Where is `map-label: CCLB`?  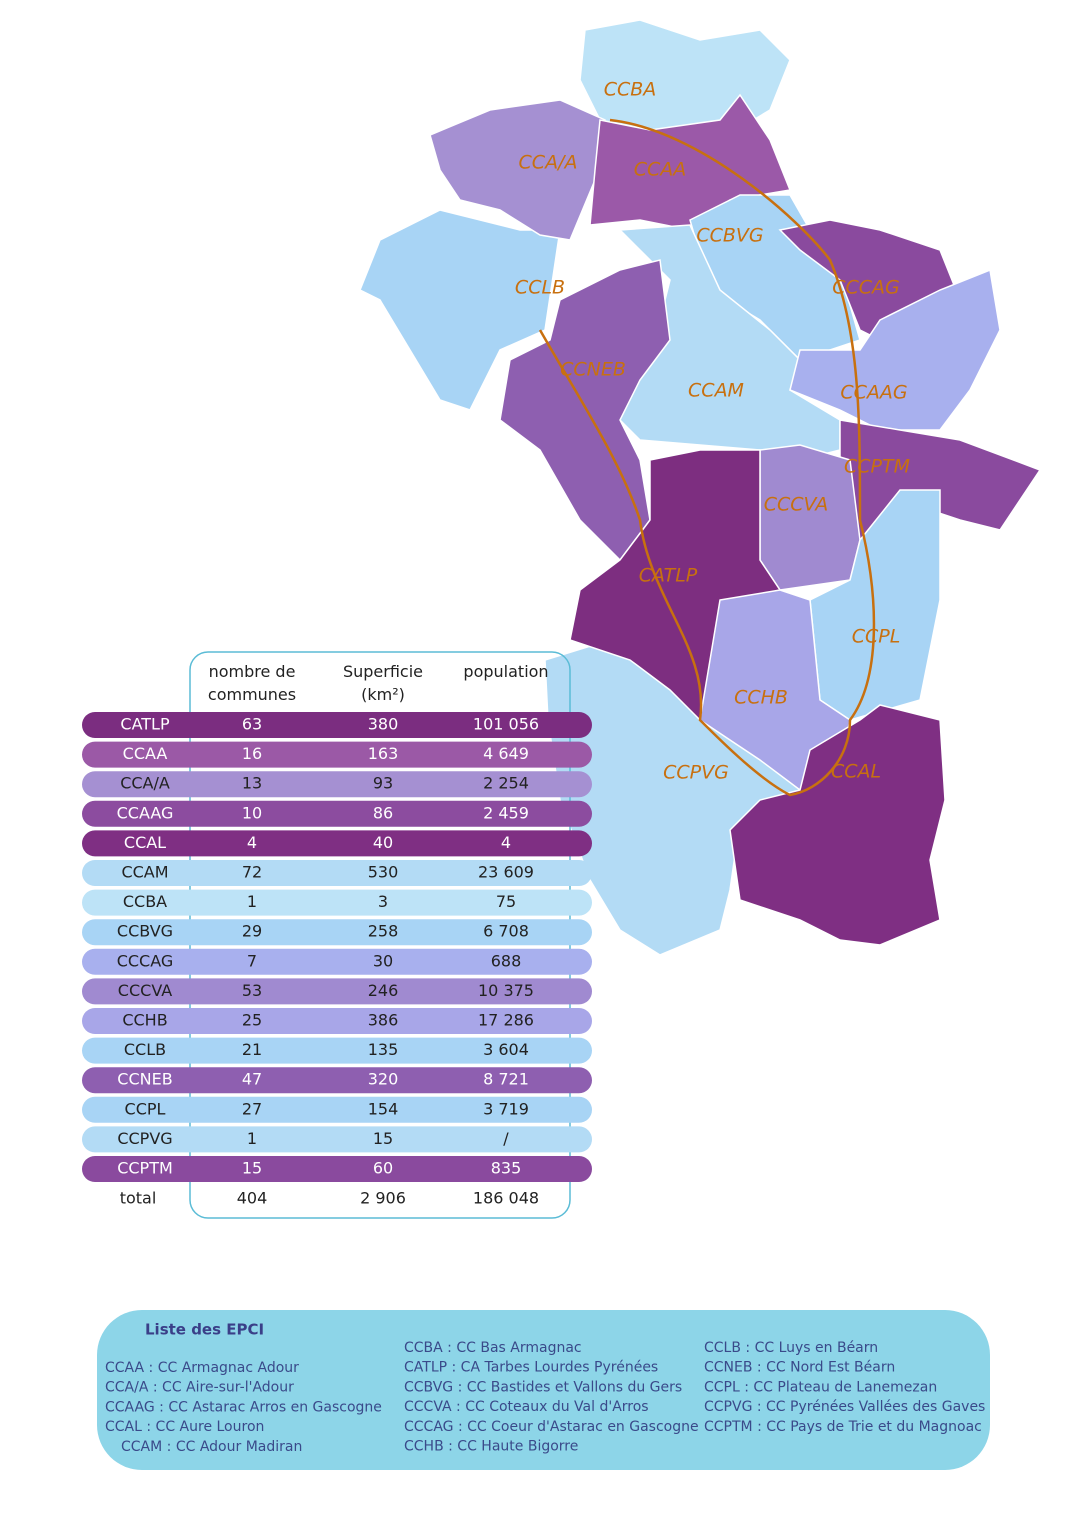
map-label: CCLB is located at coordinates (540, 288).